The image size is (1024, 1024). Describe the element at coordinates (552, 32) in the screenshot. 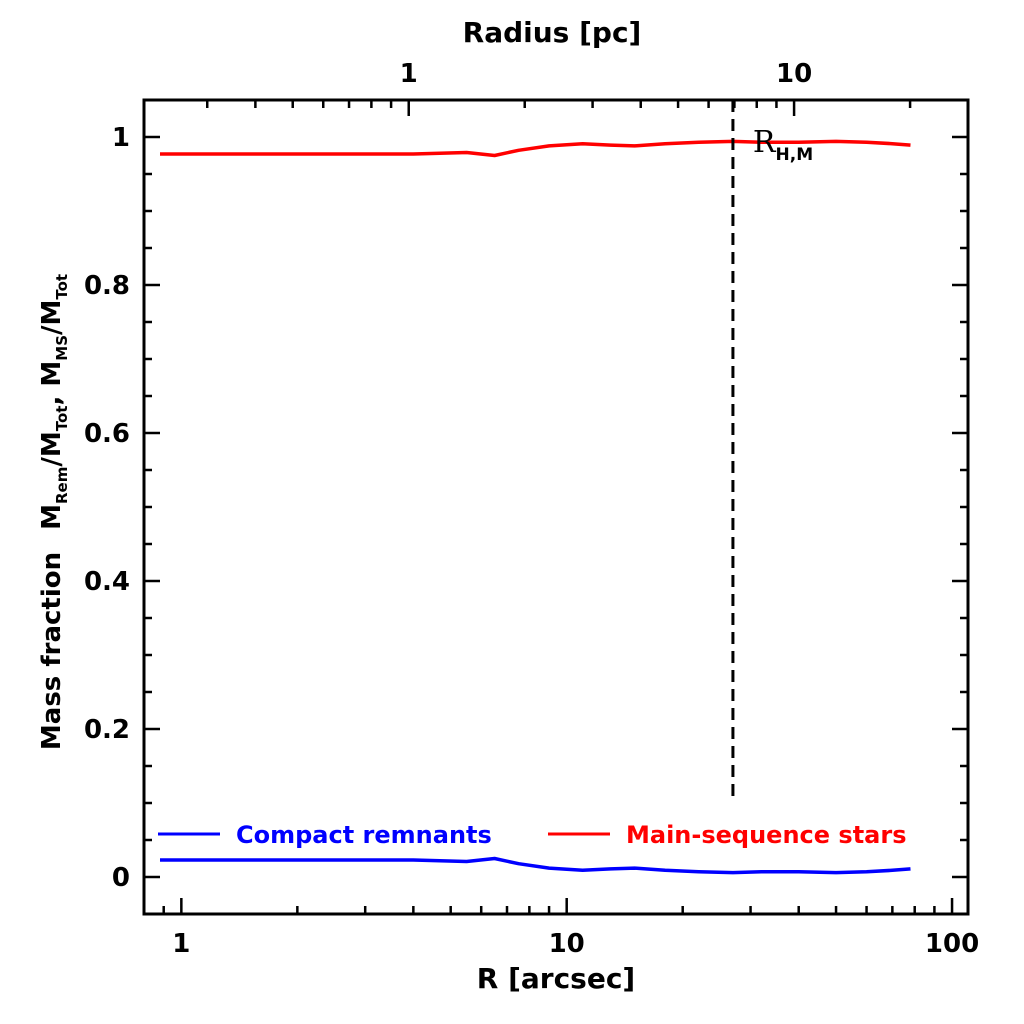

I see `top-axis-title: Radius [pc]` at that location.